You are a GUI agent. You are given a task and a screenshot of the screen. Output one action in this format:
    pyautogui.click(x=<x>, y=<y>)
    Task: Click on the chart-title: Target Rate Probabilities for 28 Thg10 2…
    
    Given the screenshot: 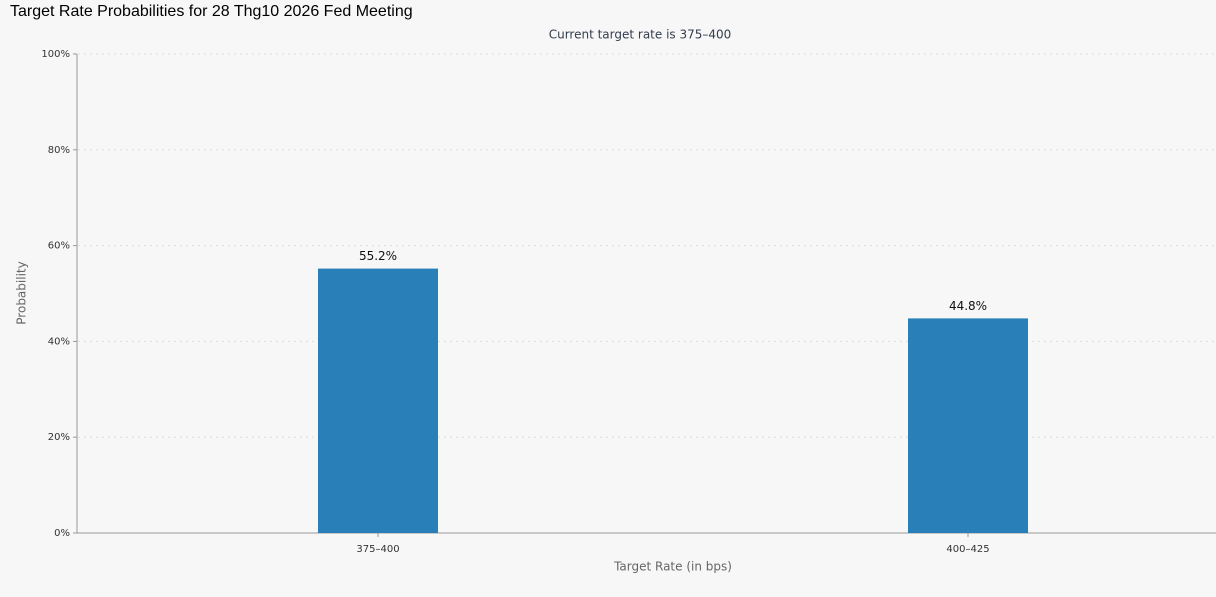 What is the action you would take?
    pyautogui.click(x=211, y=11)
    